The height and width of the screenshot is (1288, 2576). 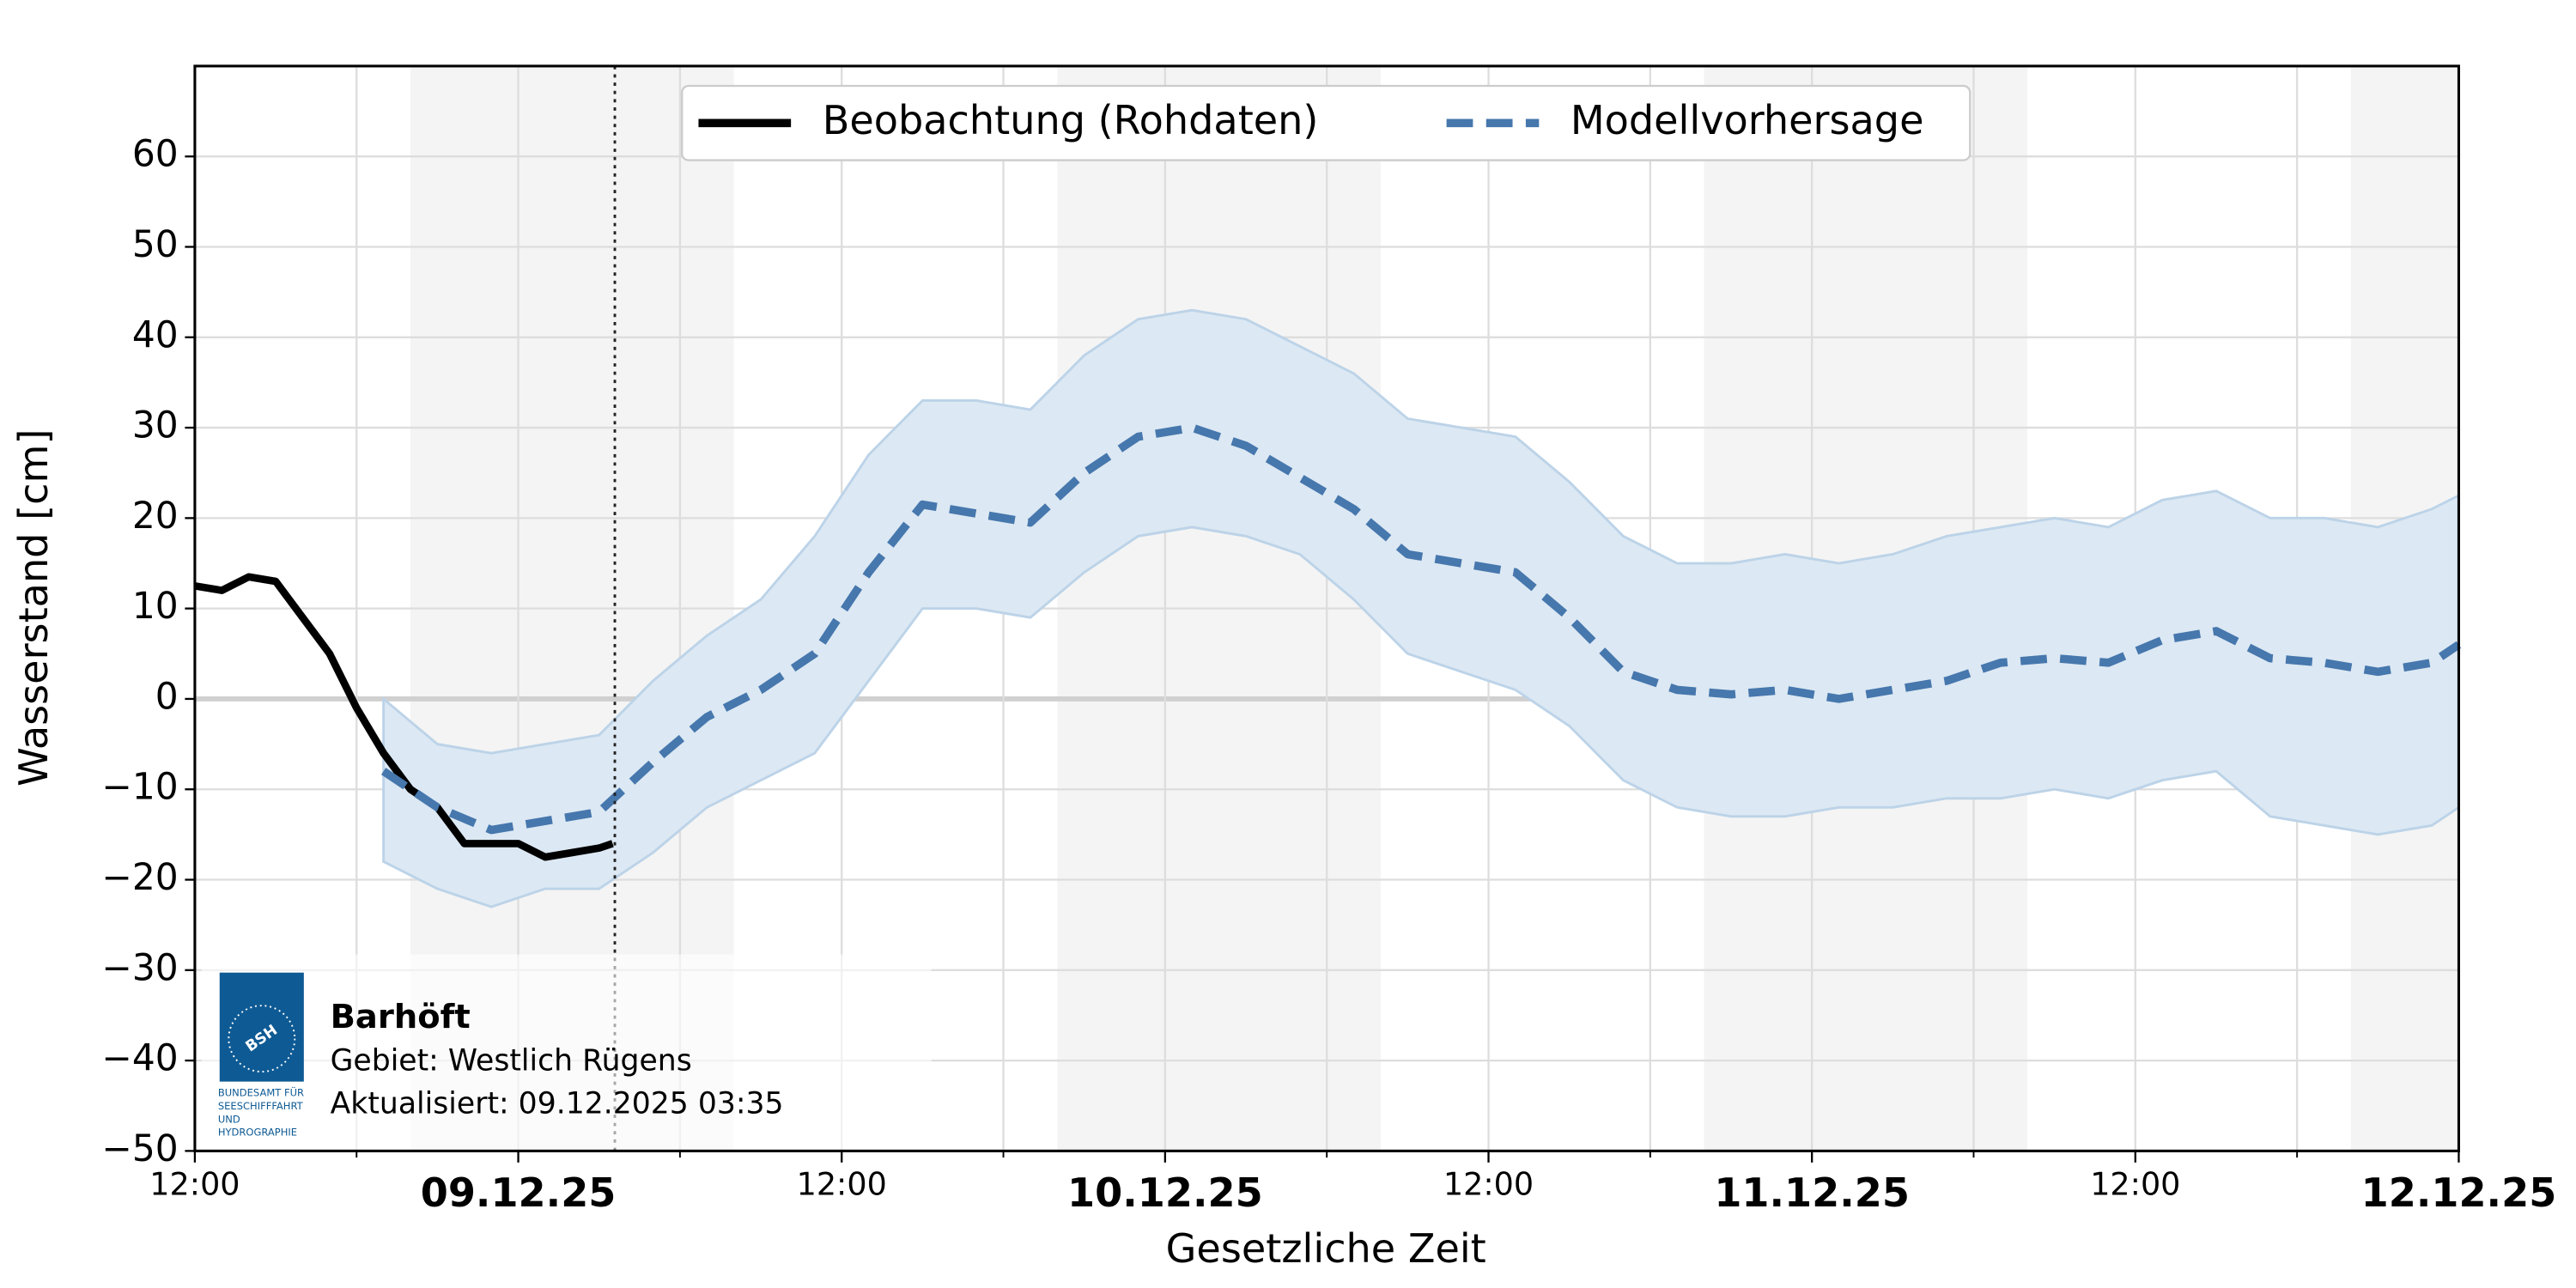 What do you see at coordinates (1326, 1248) in the screenshot?
I see `x-axis-label: Gesetzliche Zeit` at bounding box center [1326, 1248].